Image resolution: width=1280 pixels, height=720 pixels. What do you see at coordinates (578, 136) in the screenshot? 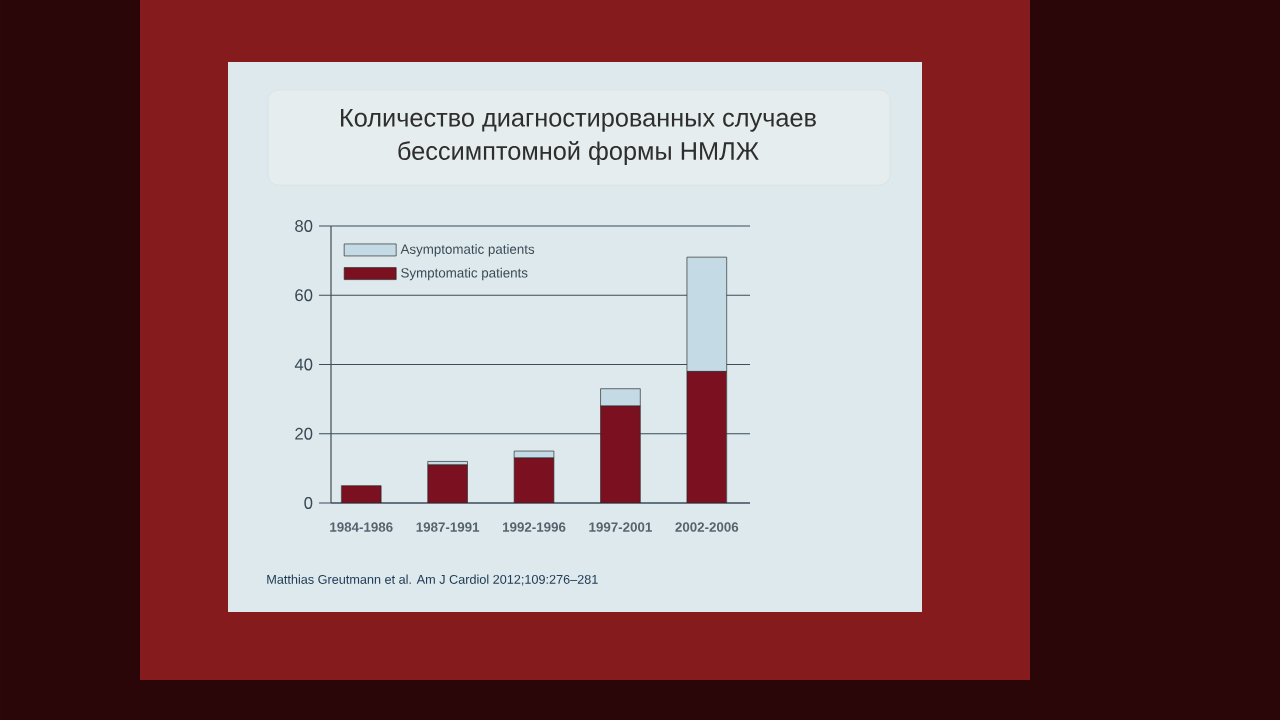
I see `chart-title: Количество диагностированных случаев бессимптомной формы НМЛЖ` at bounding box center [578, 136].